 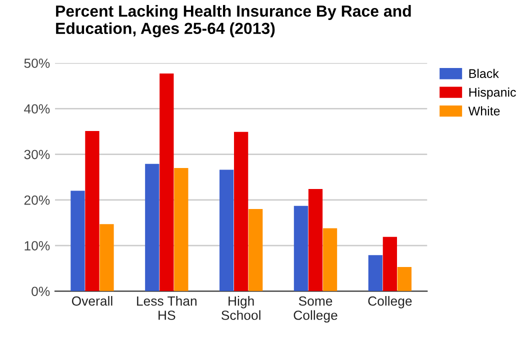 I want to click on x-tick-label: High School, so click(x=241, y=308).